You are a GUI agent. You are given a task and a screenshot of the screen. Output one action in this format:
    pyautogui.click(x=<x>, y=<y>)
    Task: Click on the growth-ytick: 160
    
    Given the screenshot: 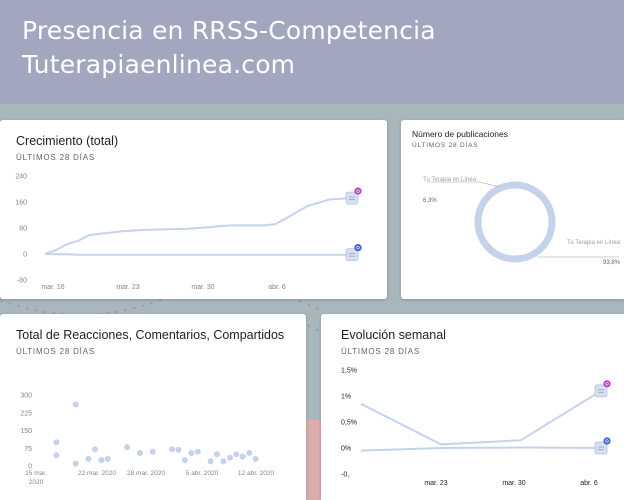 What is the action you would take?
    pyautogui.click(x=21, y=203)
    